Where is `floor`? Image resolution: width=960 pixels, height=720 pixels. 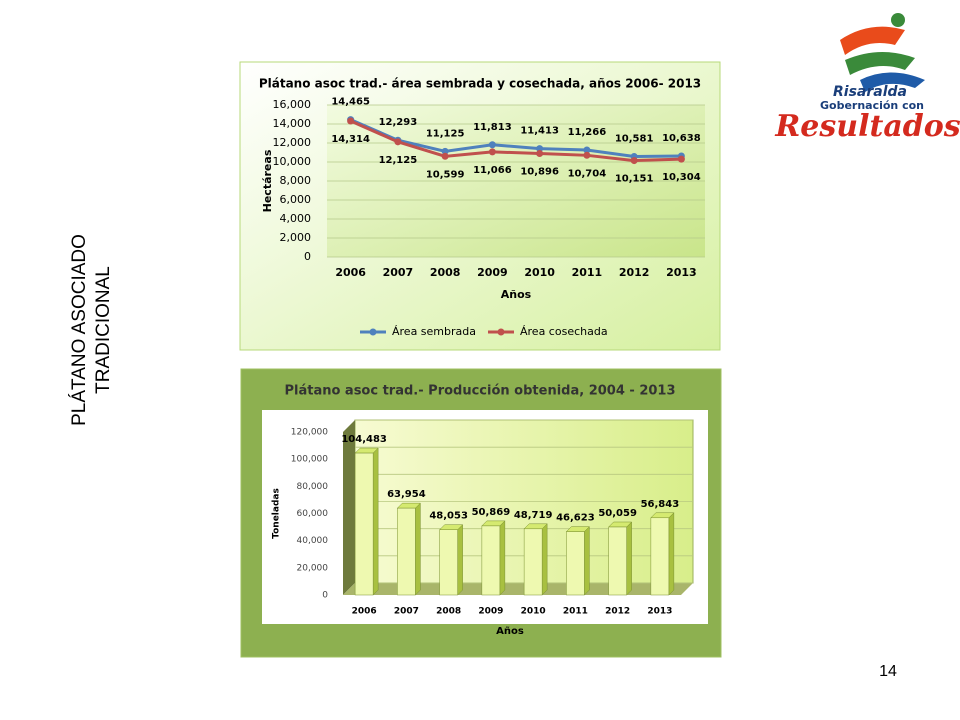 floor is located at coordinates (518, 589).